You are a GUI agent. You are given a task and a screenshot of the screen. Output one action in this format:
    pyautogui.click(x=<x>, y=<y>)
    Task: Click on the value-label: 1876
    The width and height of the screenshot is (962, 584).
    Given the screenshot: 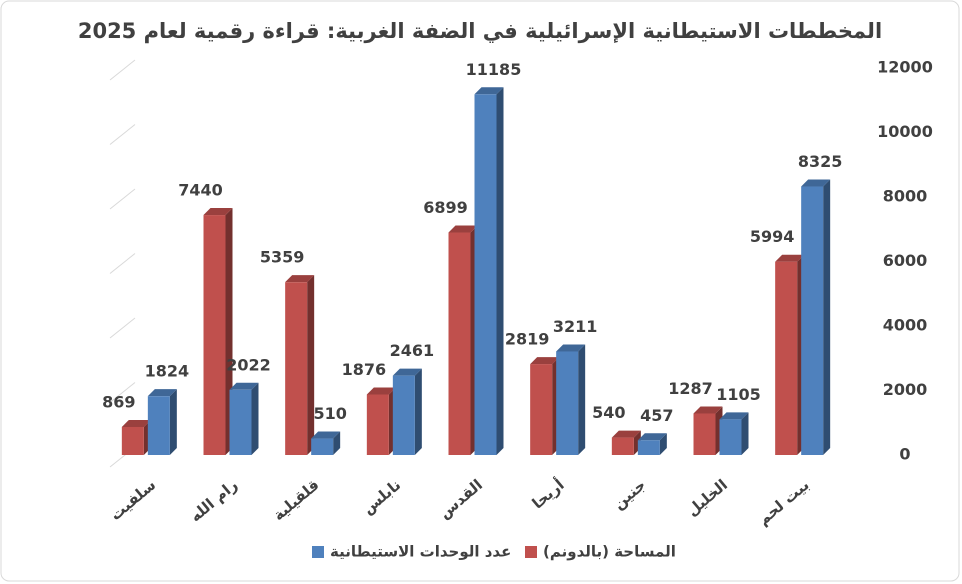 What is the action you would take?
    pyautogui.click(x=364, y=369)
    